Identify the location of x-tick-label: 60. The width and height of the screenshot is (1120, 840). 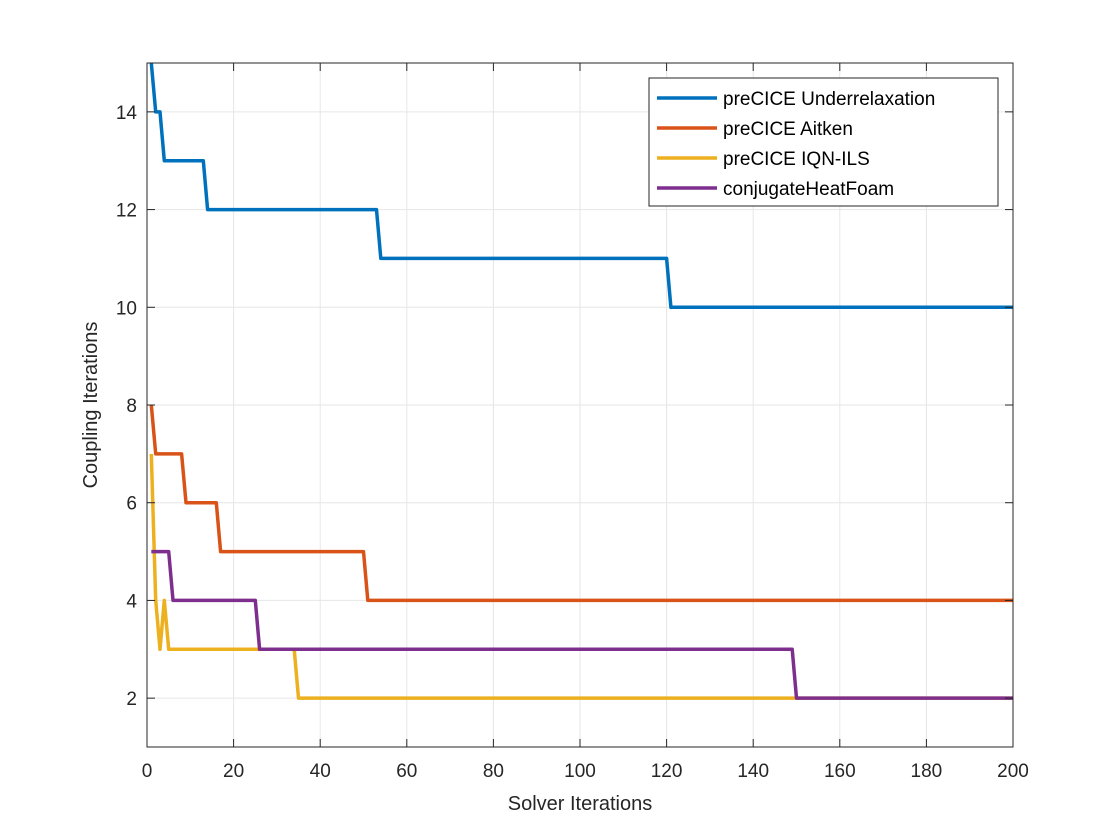
(406, 771).